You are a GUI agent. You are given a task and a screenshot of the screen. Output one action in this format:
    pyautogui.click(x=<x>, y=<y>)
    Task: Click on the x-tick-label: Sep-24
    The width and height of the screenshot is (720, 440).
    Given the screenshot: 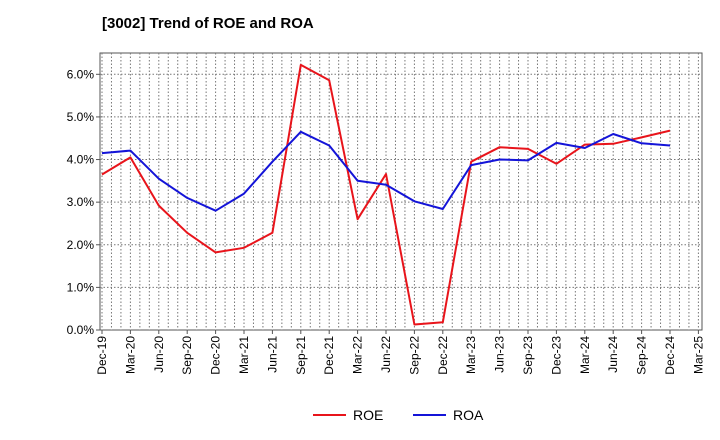 What is the action you would take?
    pyautogui.click(x=642, y=355)
    